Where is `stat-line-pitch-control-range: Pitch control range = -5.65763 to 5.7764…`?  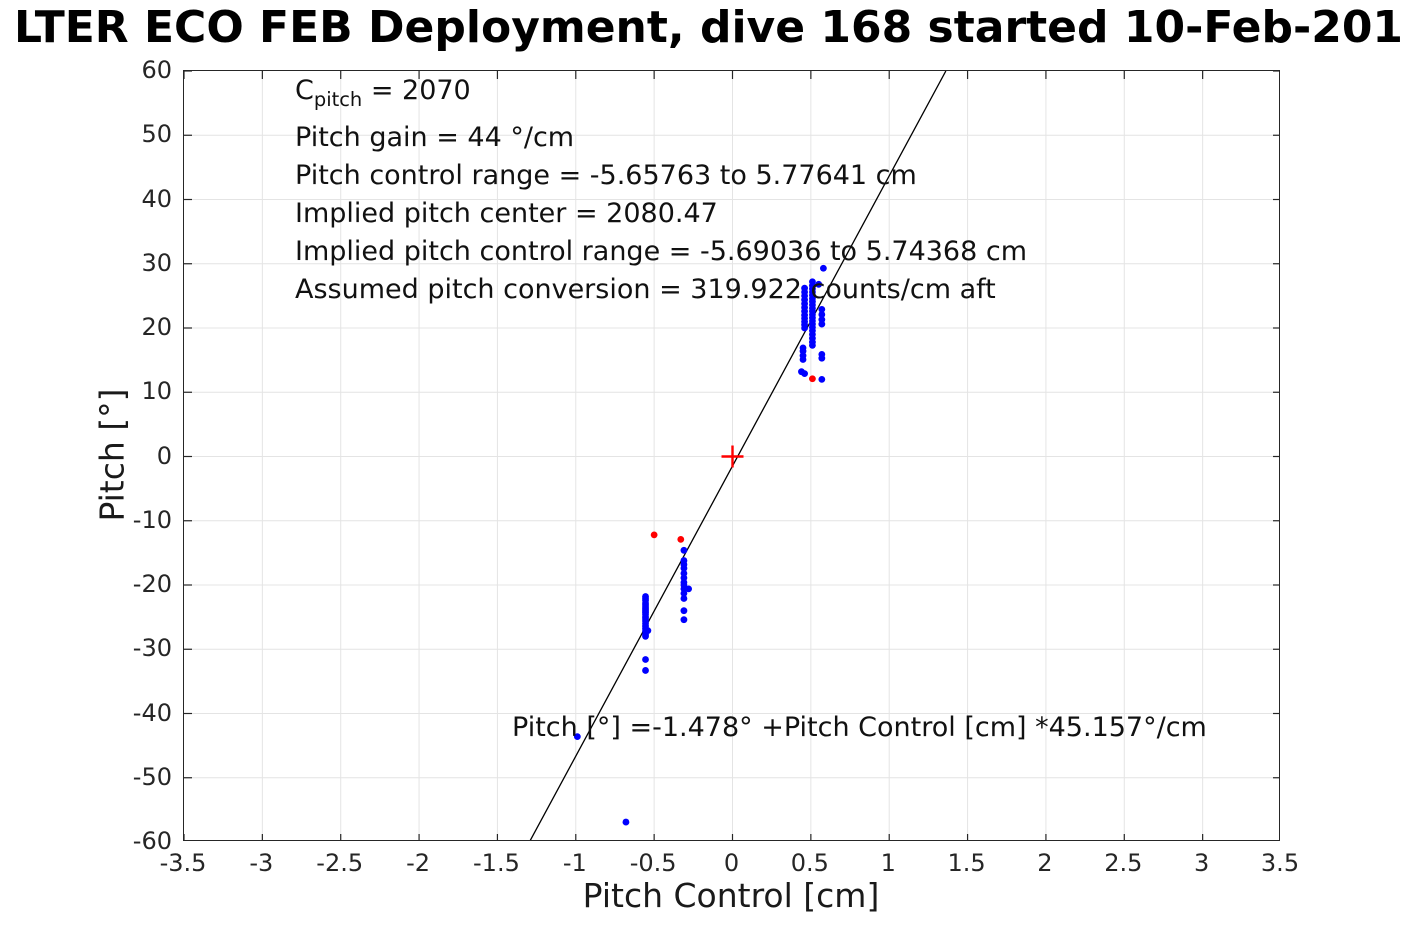
stat-line-pitch-control-range: Pitch control range = -5.65763 to 5.7764… is located at coordinates (606, 175).